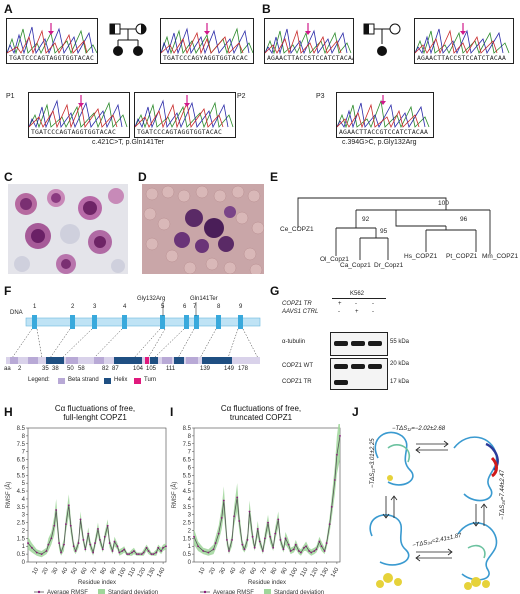 Image resolution: width=520 pixels, height=594 pixels. What do you see at coordinates (8, 412) in the screenshot?
I see `panel-label-h: H` at bounding box center [8, 412].